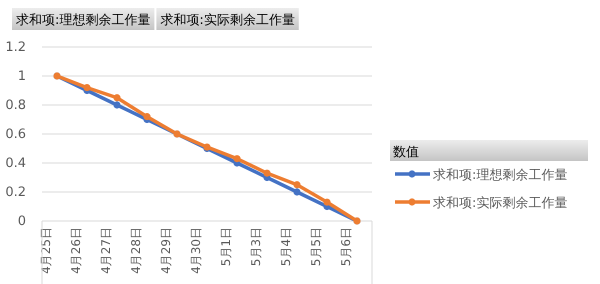 The image size is (600, 284). Describe the element at coordinates (15, 164) in the screenshot. I see `y-tick-label: 0.4` at that location.